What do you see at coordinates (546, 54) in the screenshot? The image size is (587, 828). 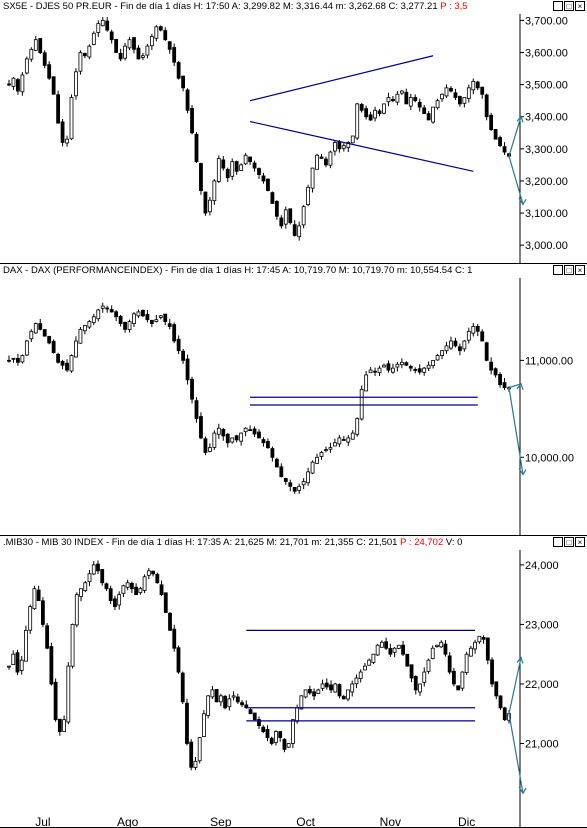 I see `y-tick-label: 3,600.00` at bounding box center [546, 54].